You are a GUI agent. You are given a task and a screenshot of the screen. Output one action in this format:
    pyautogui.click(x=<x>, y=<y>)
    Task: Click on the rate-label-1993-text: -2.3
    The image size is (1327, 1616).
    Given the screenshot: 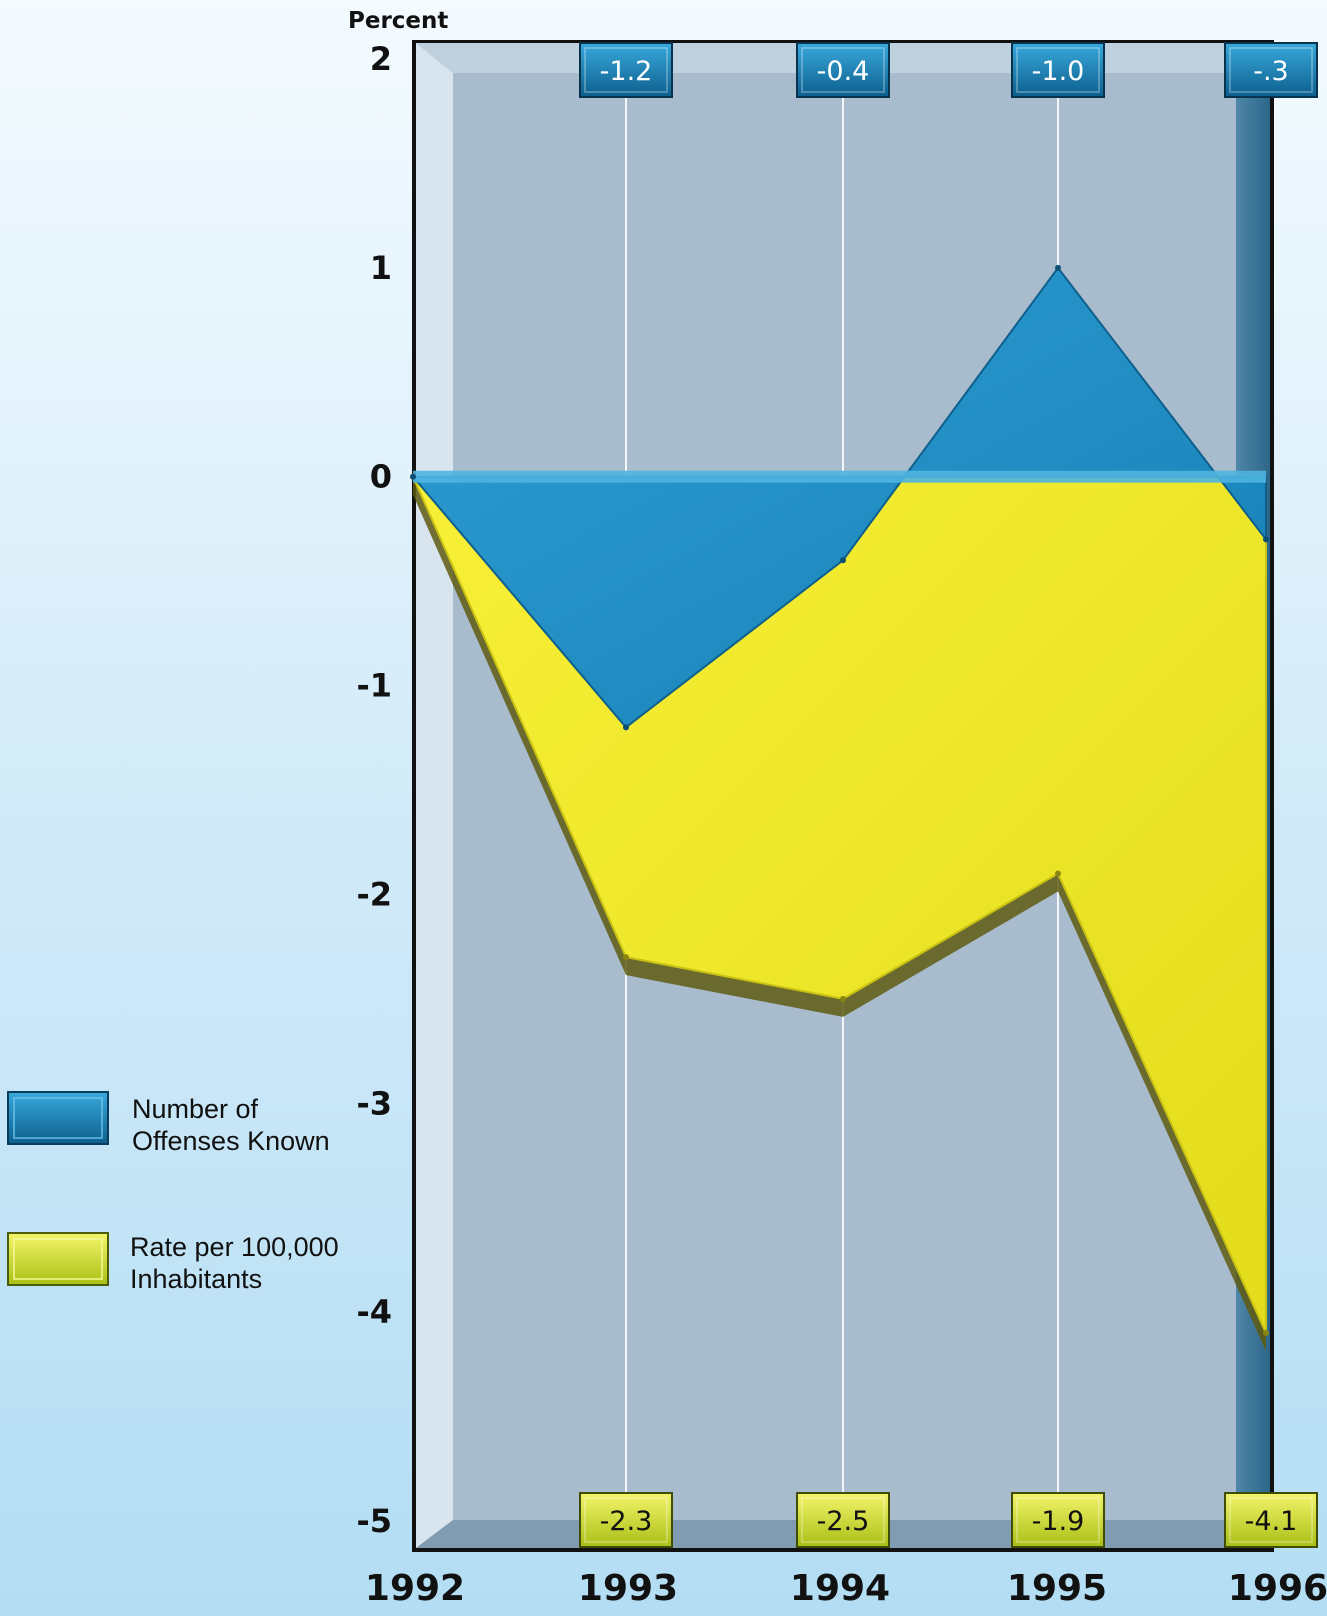 What is the action you would take?
    pyautogui.click(x=626, y=1521)
    